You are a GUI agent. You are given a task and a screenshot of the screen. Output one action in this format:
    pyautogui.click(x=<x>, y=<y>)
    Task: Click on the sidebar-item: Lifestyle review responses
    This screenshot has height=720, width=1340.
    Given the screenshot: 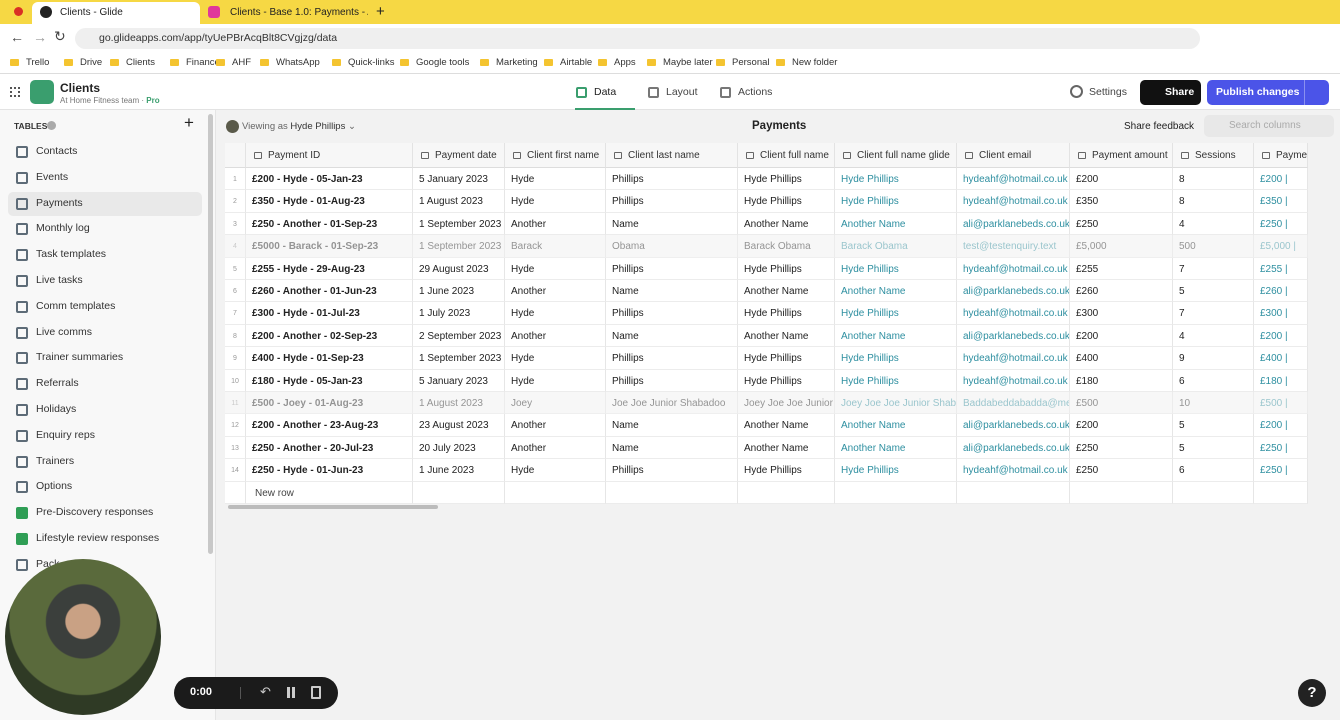 What is the action you would take?
    pyautogui.click(x=105, y=539)
    